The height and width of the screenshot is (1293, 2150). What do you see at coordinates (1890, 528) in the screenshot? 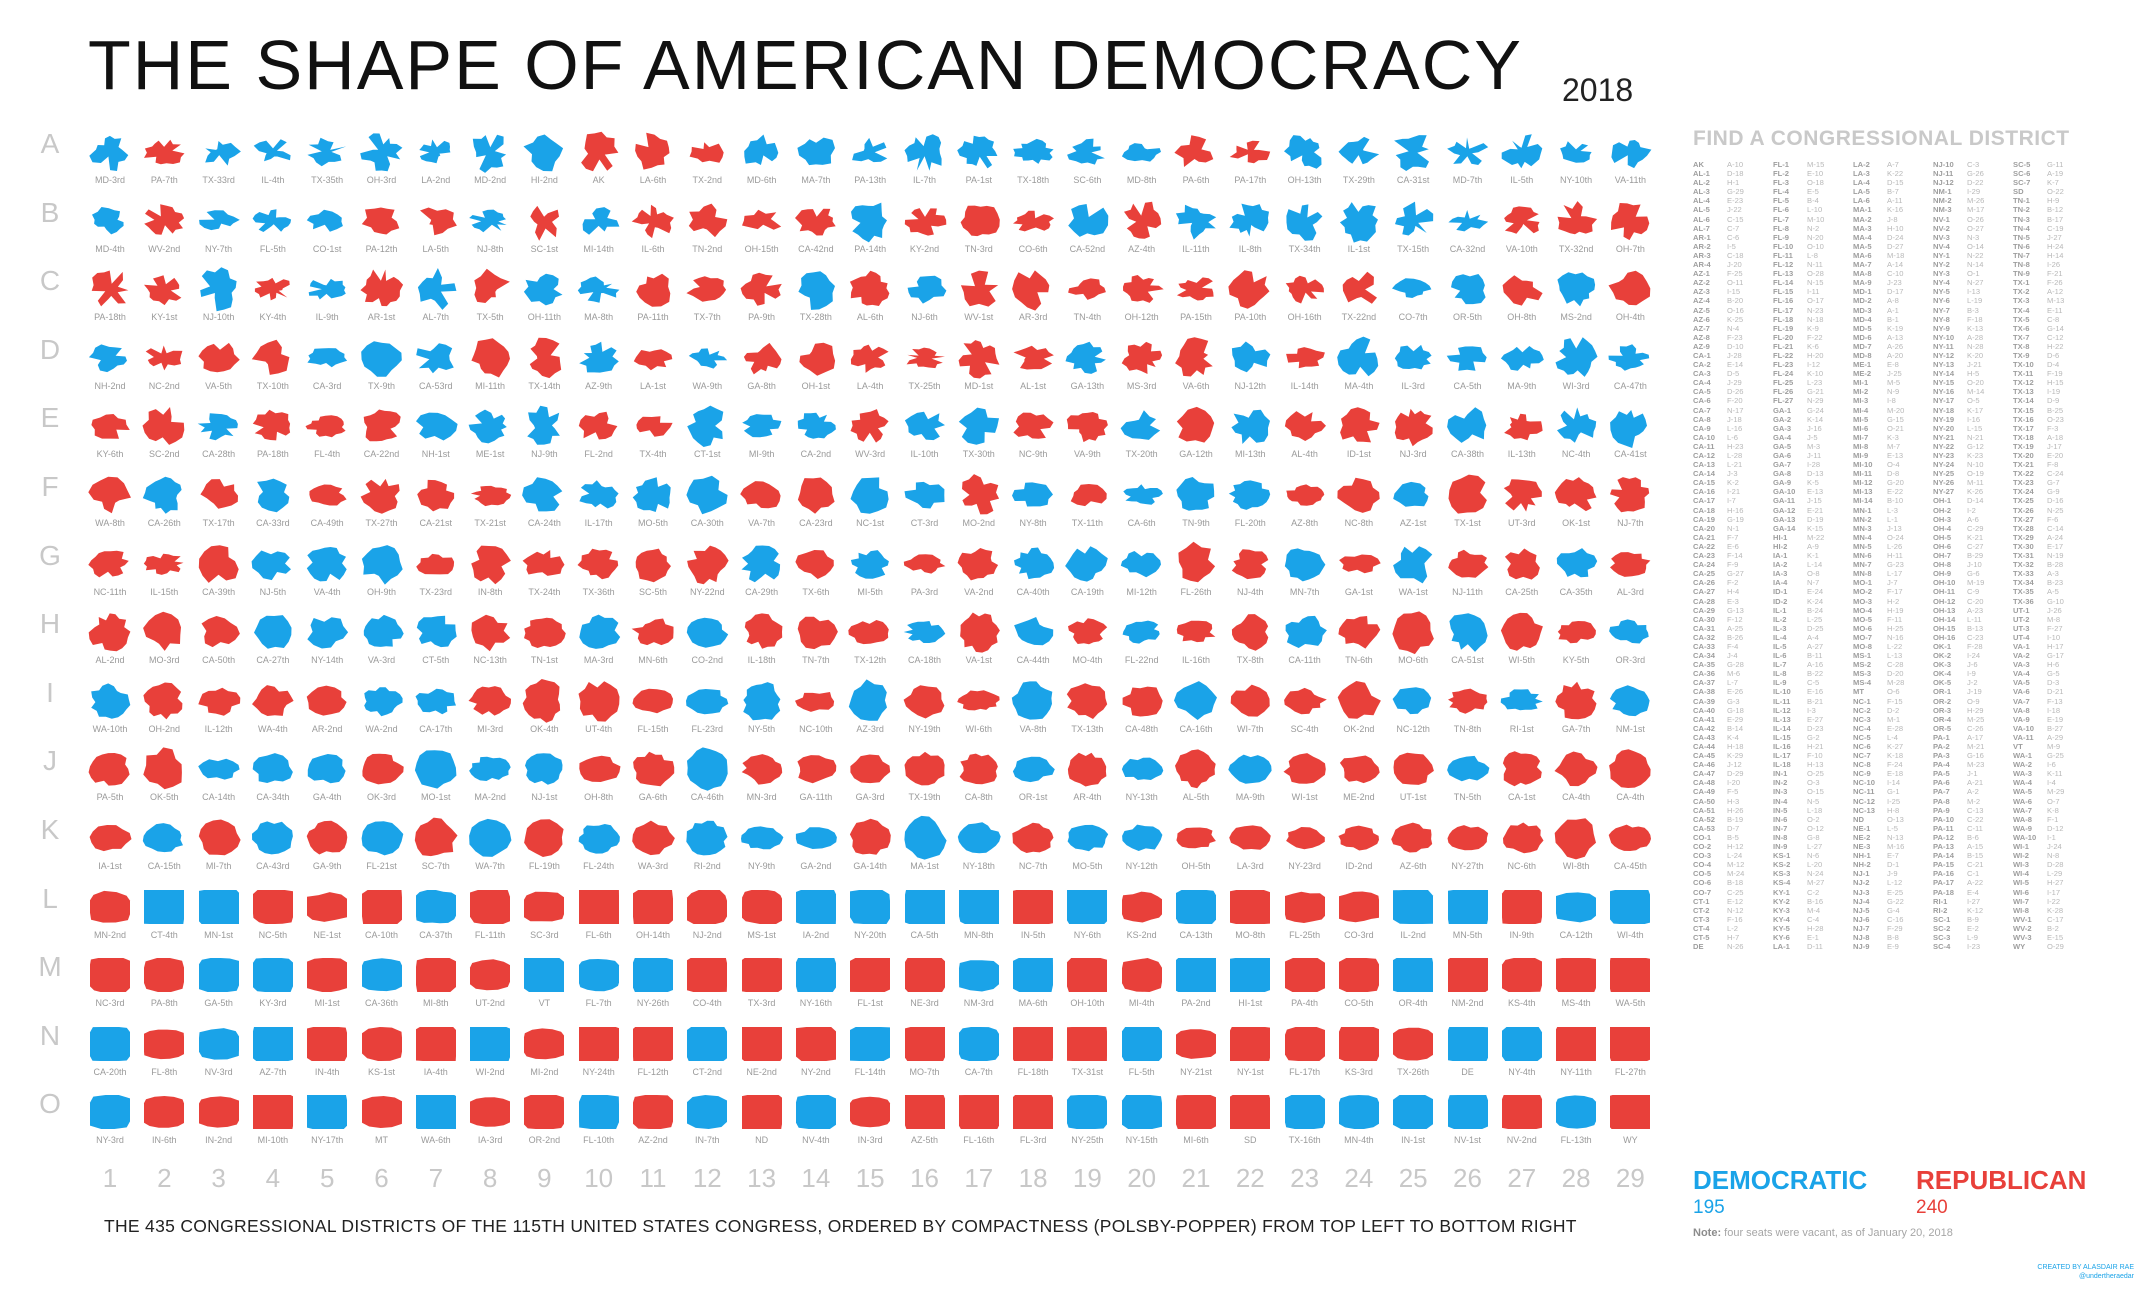
I see `finder-entry: MN-3 J-13` at bounding box center [1890, 528].